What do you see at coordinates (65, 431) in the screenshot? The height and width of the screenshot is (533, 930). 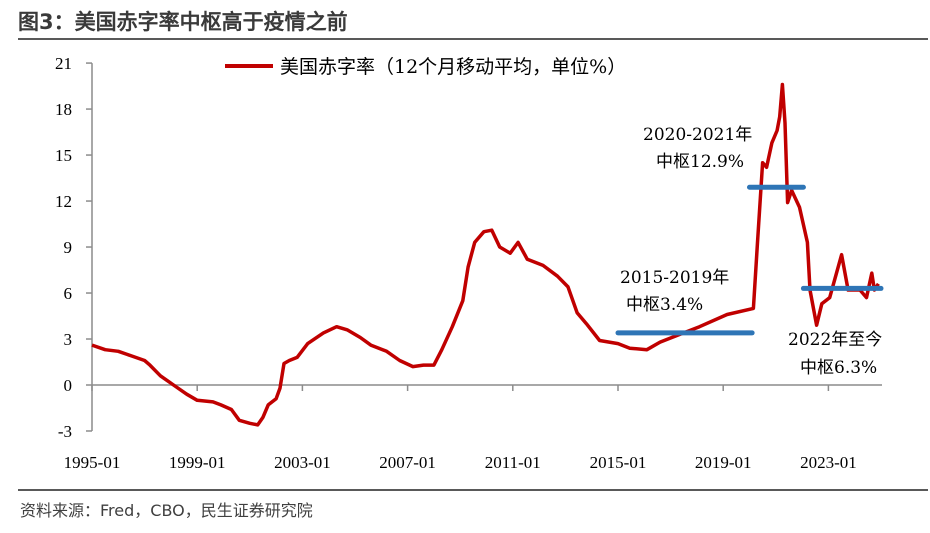 I see `y-tick-label: -3` at bounding box center [65, 431].